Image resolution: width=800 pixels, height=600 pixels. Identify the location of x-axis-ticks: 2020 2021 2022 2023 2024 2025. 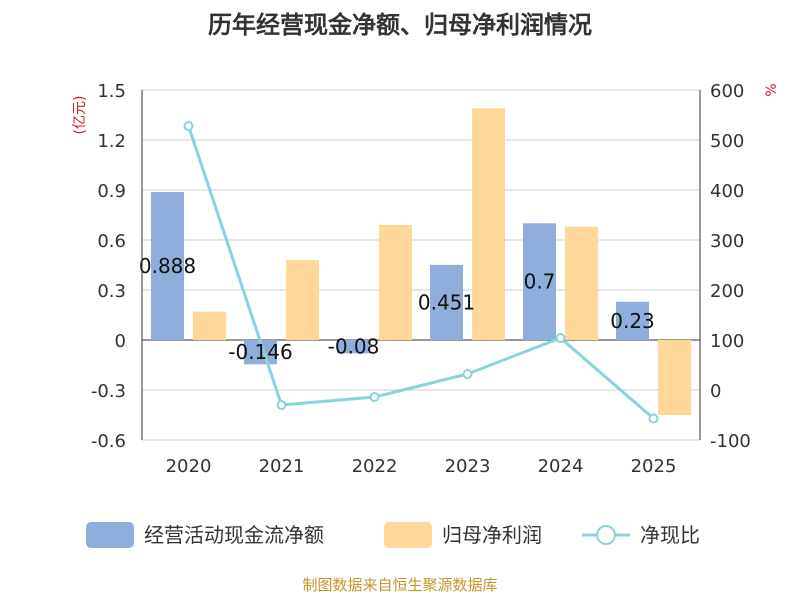
(421, 466).